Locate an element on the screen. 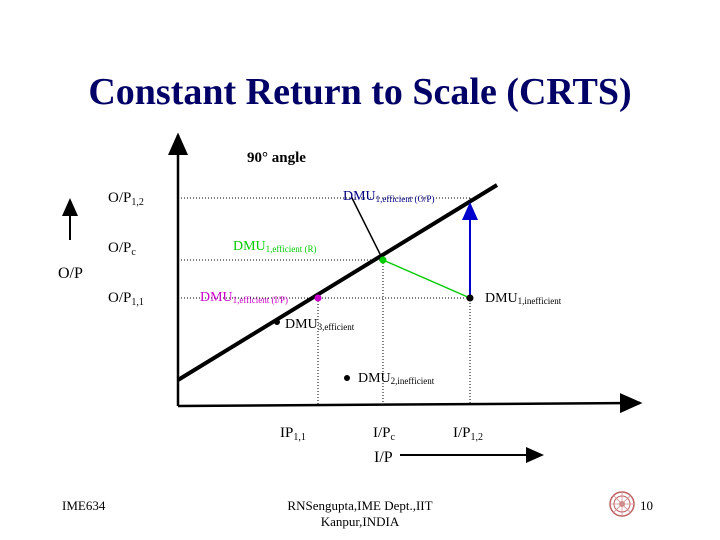 This screenshot has width=720, height=540. slide-title: Constant Return to Scale (CRTS) is located at coordinates (360, 92).